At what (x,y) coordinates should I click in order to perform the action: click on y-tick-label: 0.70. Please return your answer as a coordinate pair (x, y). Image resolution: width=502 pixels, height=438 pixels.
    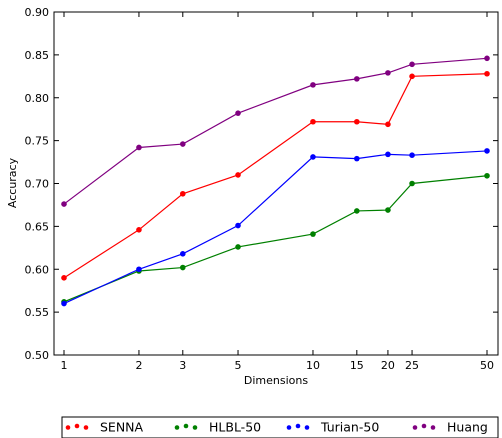
    Looking at the image, I should click on (37, 184).